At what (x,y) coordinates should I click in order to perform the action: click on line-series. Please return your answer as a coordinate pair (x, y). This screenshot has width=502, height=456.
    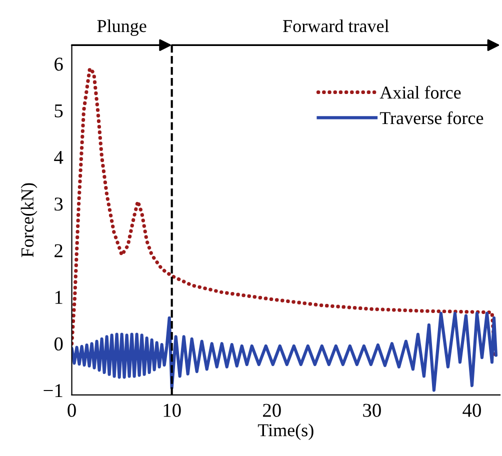
    Looking at the image, I should click on (285, 352).